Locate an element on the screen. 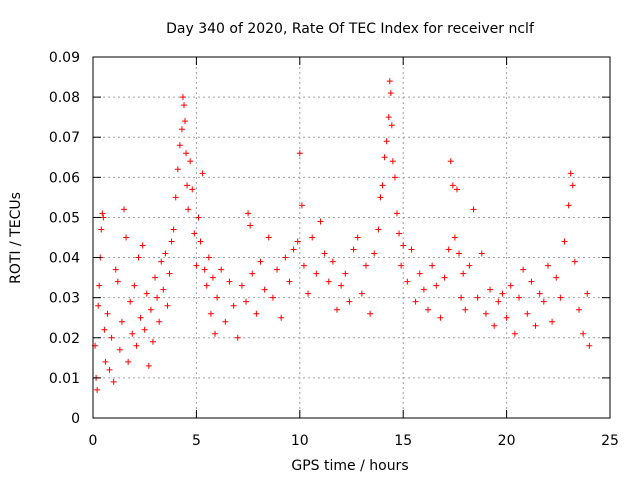 This screenshot has width=640, height=480. y-tick-label: 0.08 is located at coordinates (64, 98).